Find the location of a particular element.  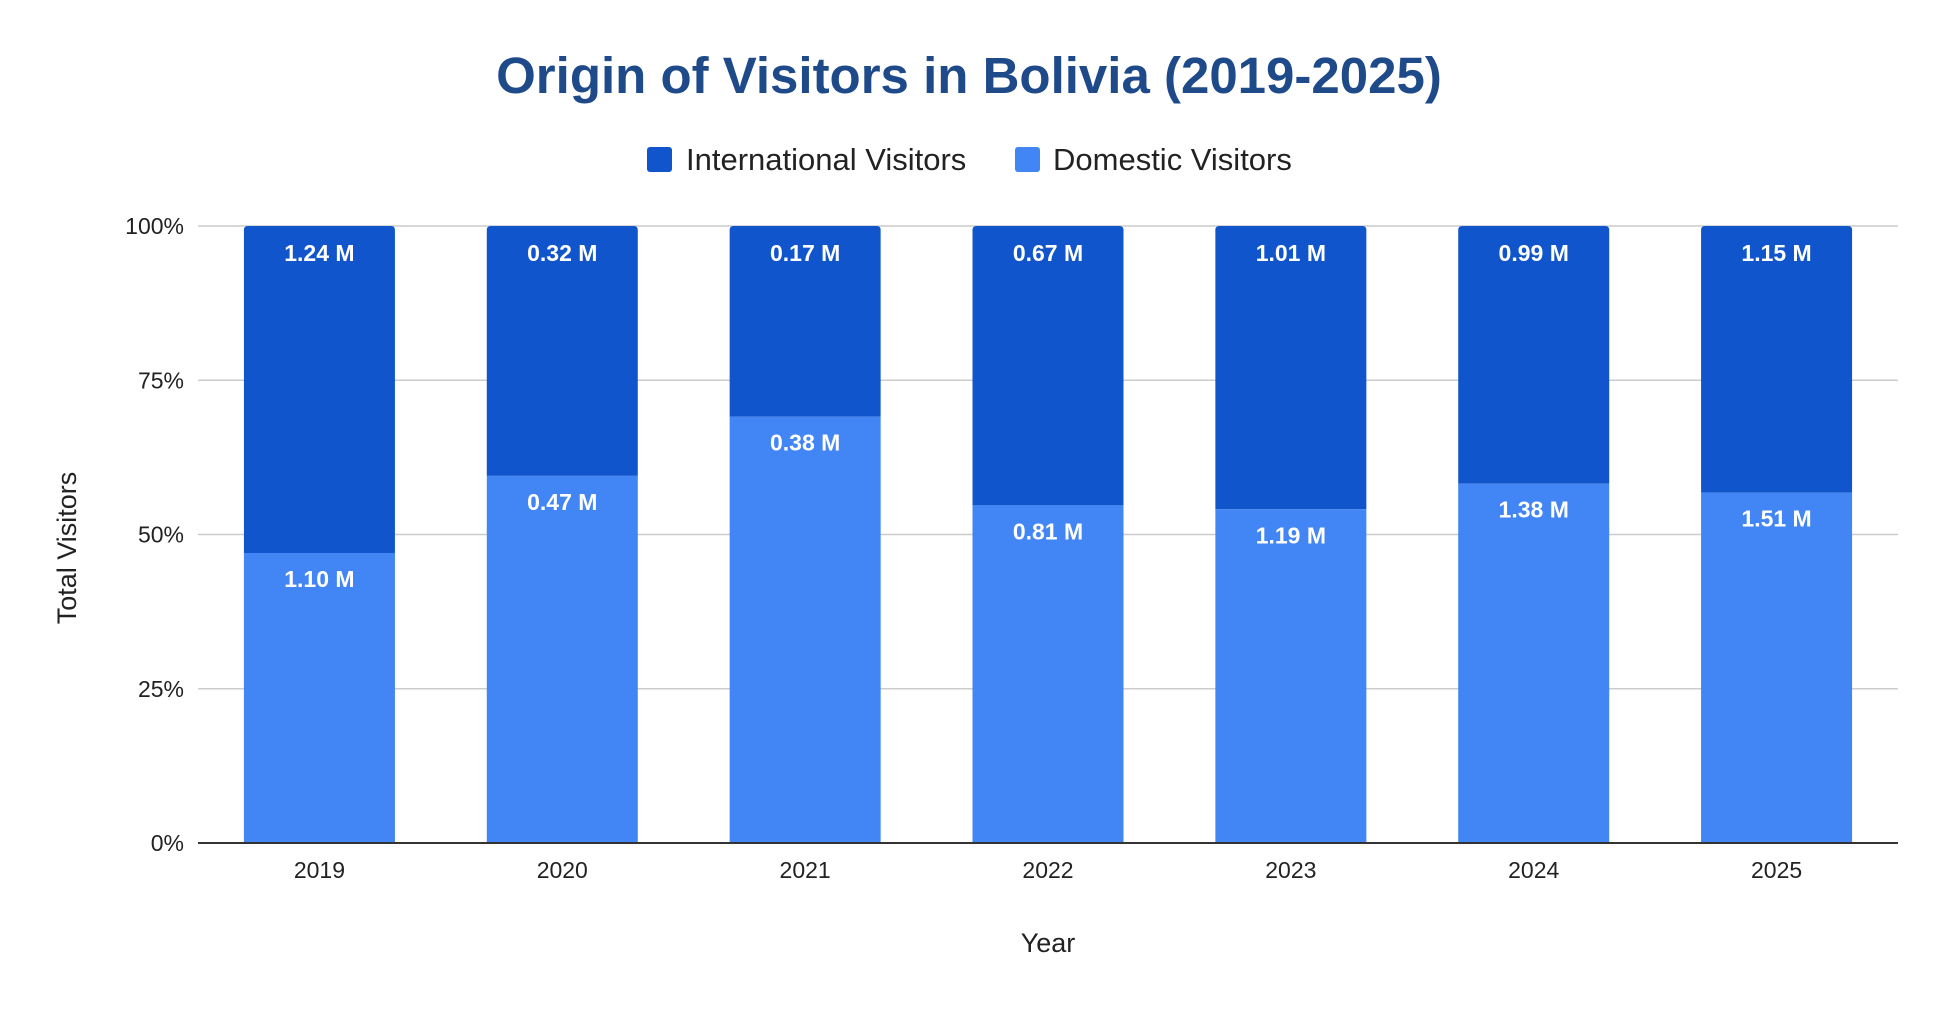

y-axis-title: Total Visitors is located at coordinates (67, 548).